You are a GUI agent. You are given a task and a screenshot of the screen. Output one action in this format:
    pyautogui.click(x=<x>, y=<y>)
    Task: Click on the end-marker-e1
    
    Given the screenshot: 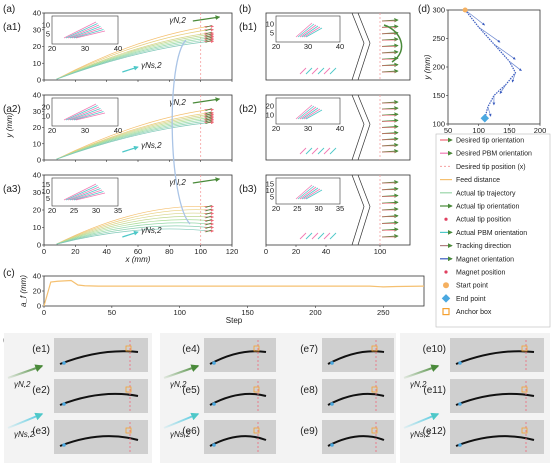 What is the action you would take?
    pyautogui.click(x=64, y=363)
    